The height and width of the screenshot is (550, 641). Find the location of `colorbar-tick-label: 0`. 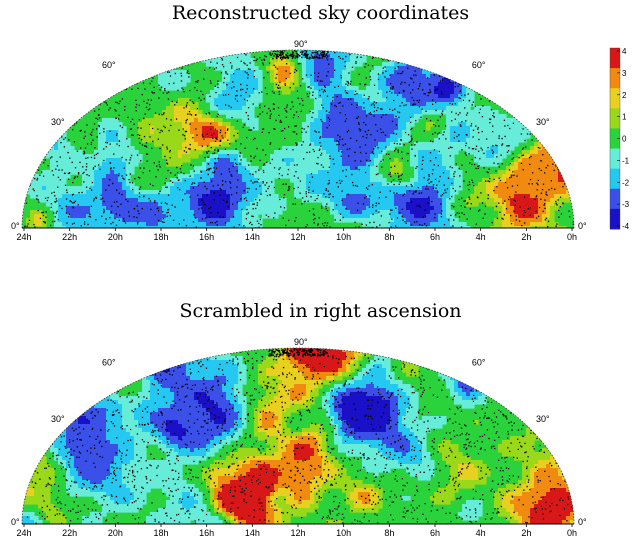

colorbar-tick-label: 0 is located at coordinates (624, 139).